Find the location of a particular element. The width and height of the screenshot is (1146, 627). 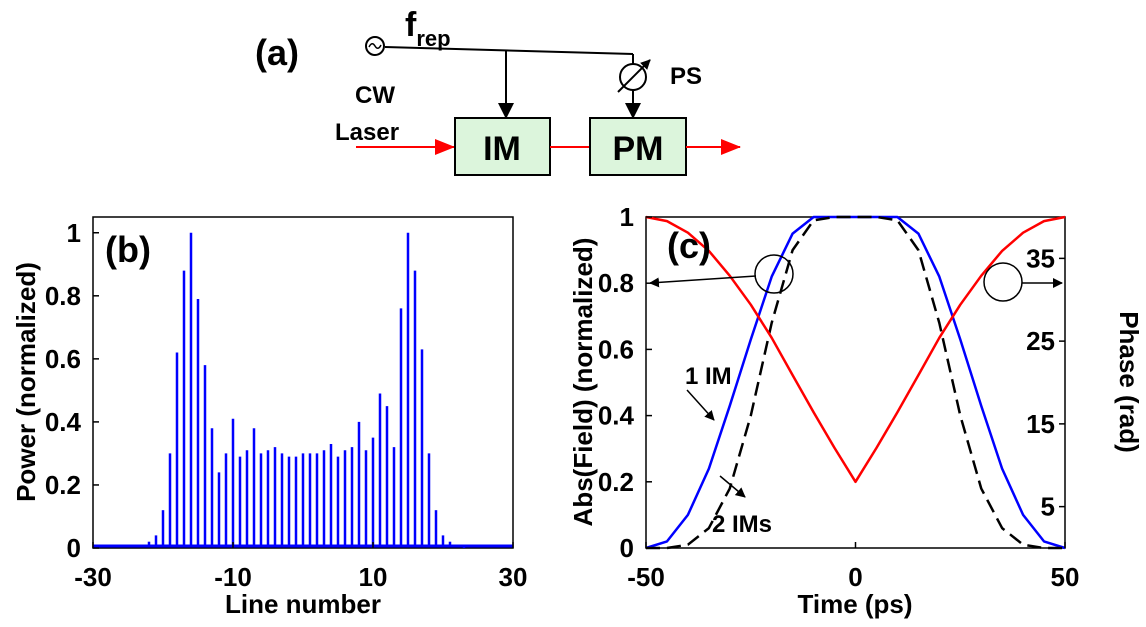

y-tick-label-right: 35 is located at coordinates (1040, 258).